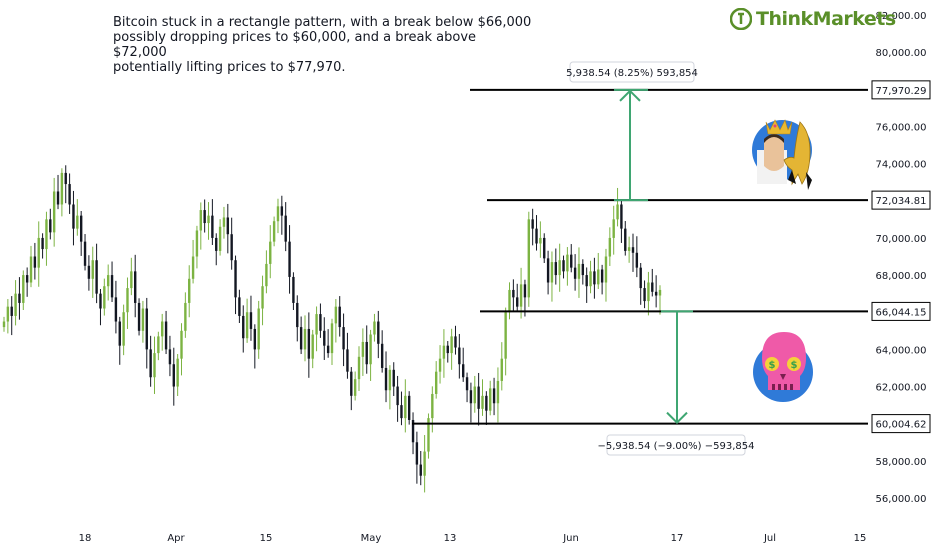 Image resolution: width=932 pixels, height=550 pixels. What do you see at coordinates (176, 538) in the screenshot?
I see `time-tick-label: Apr` at bounding box center [176, 538].